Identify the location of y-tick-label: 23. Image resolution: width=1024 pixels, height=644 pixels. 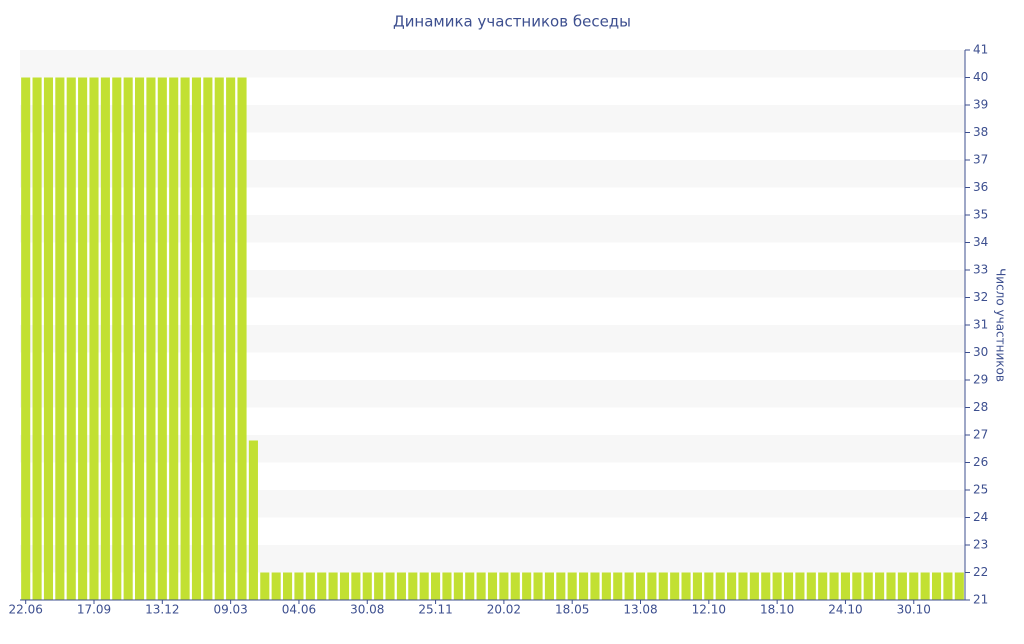
(980, 545).